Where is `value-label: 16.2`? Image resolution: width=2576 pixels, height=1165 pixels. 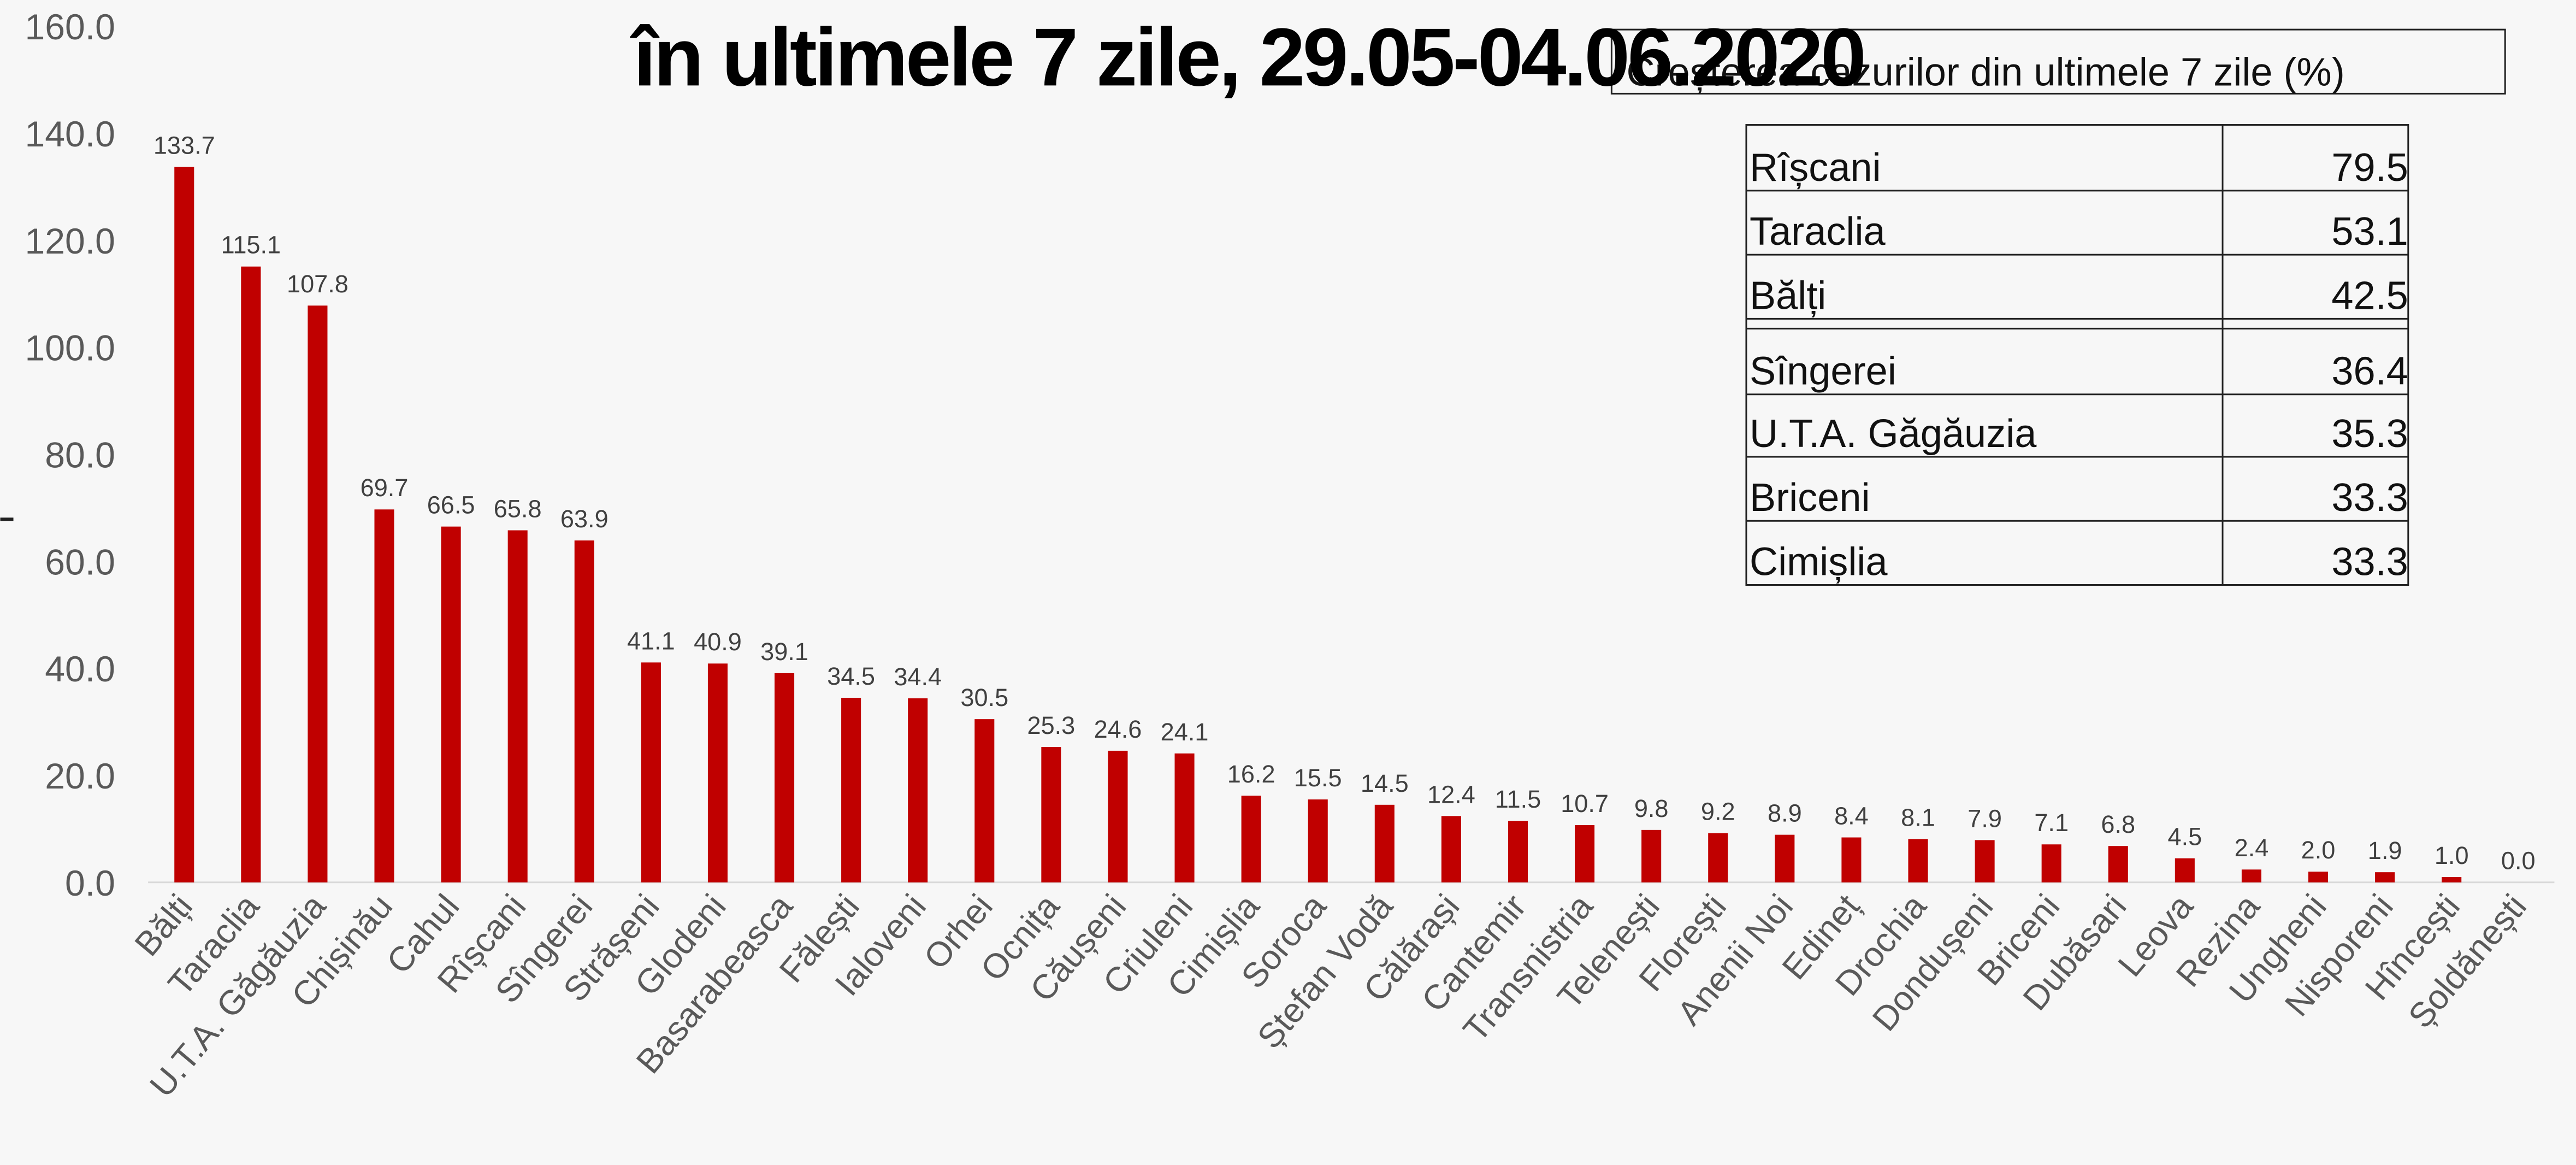
value-label: 16.2 is located at coordinates (1251, 774).